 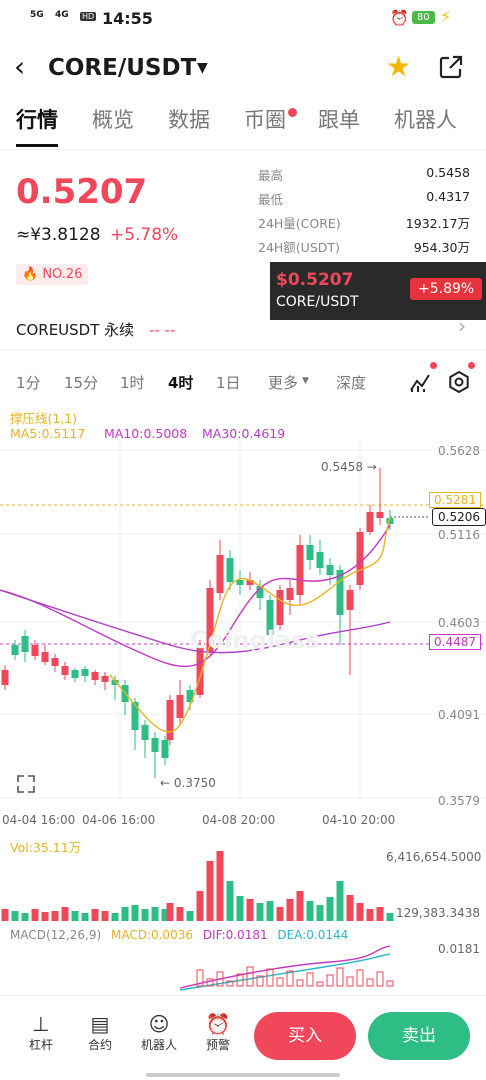 I want to click on interval-1h: 1时, so click(x=132, y=383).